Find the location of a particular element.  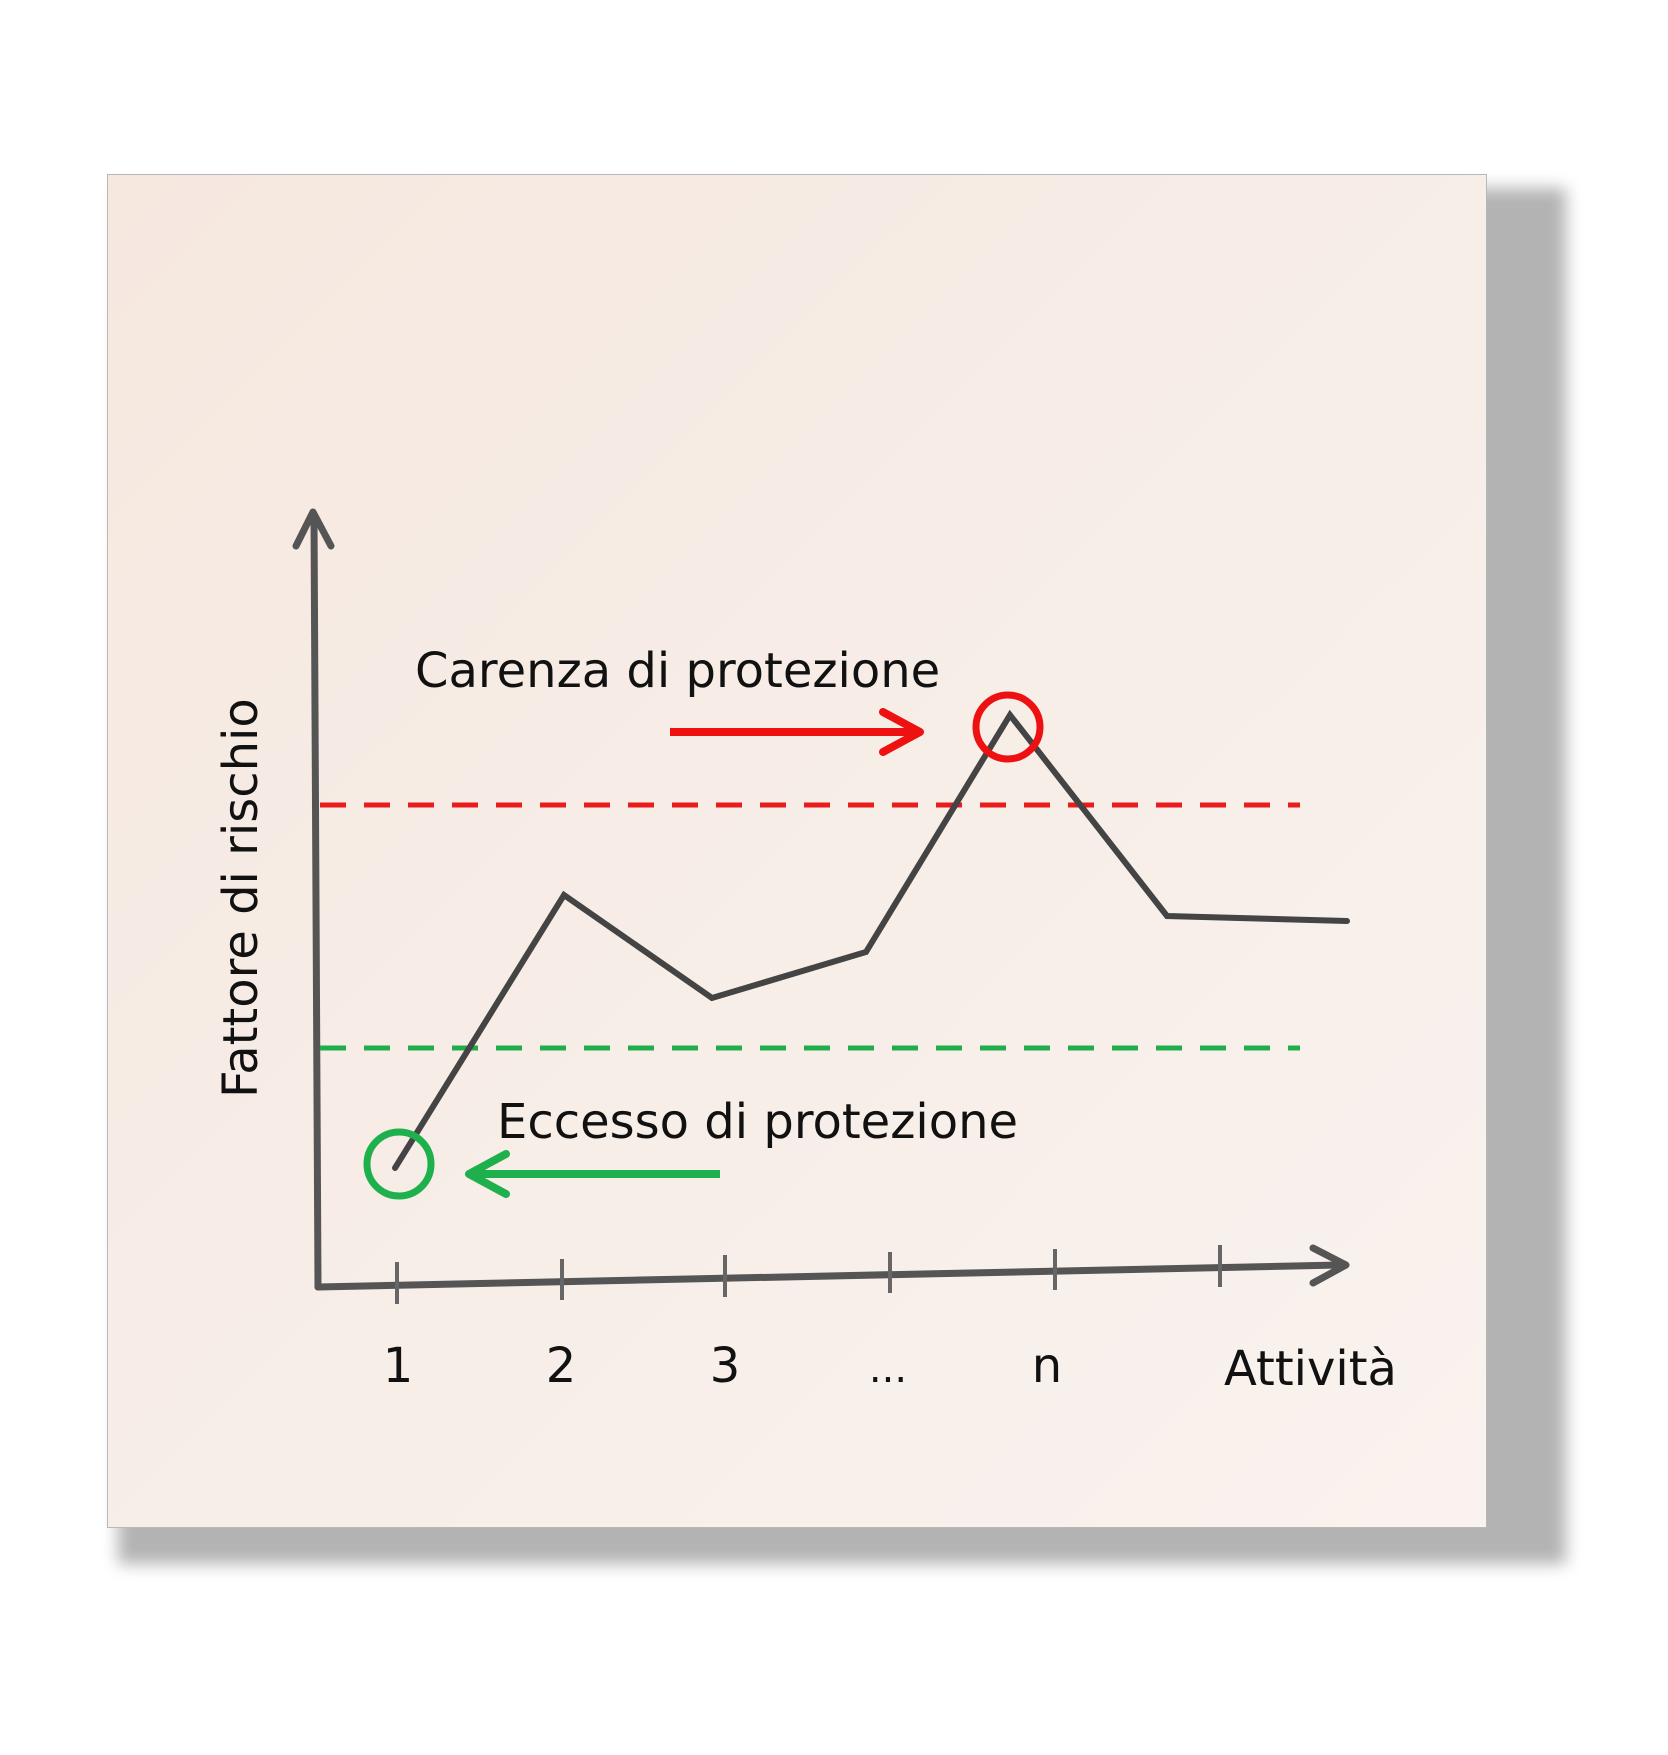

y-axis-label: Fattore di rischio is located at coordinates (241, 898).